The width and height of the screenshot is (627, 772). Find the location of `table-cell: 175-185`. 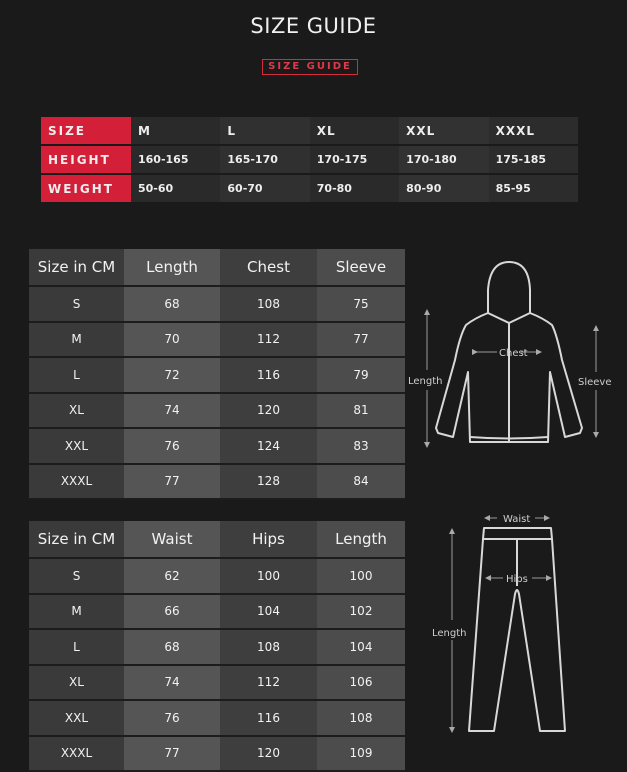

table-cell: 175-185 is located at coordinates (533, 160).